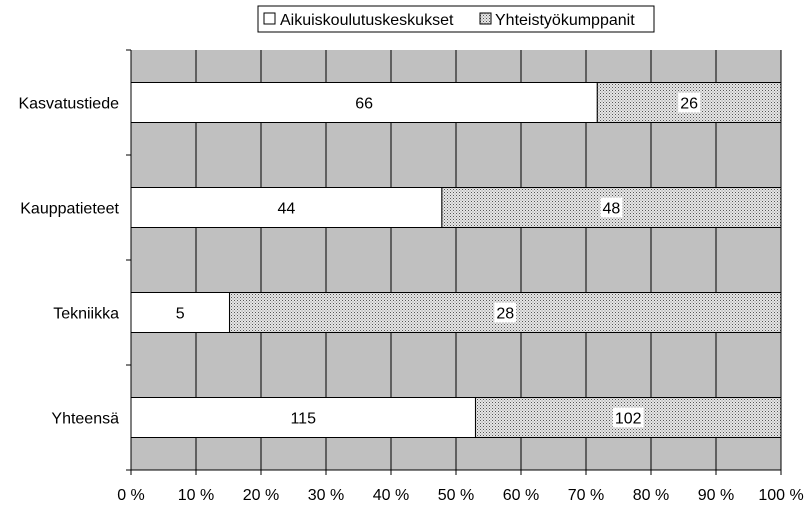 The width and height of the screenshot is (808, 508). Describe the element at coordinates (456, 495) in the screenshot. I see `x-tick-label: 50 %` at that location.